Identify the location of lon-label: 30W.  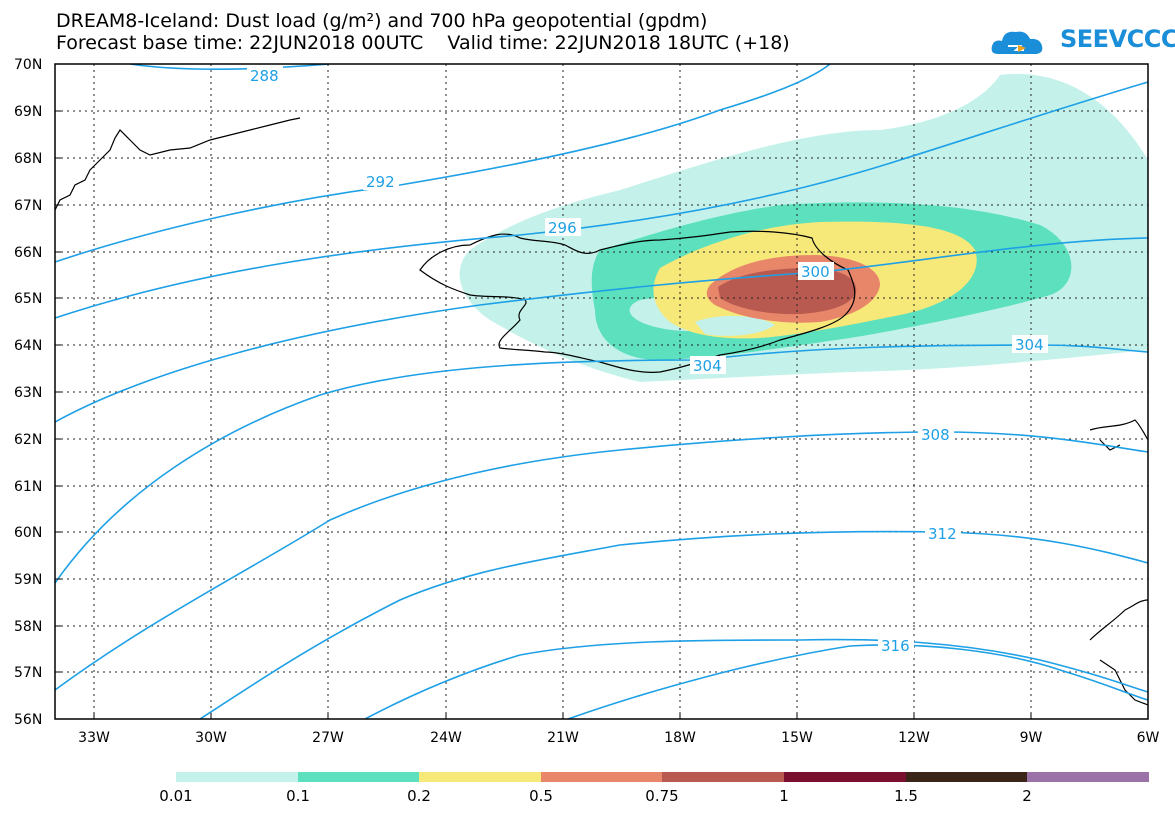
(211, 738).